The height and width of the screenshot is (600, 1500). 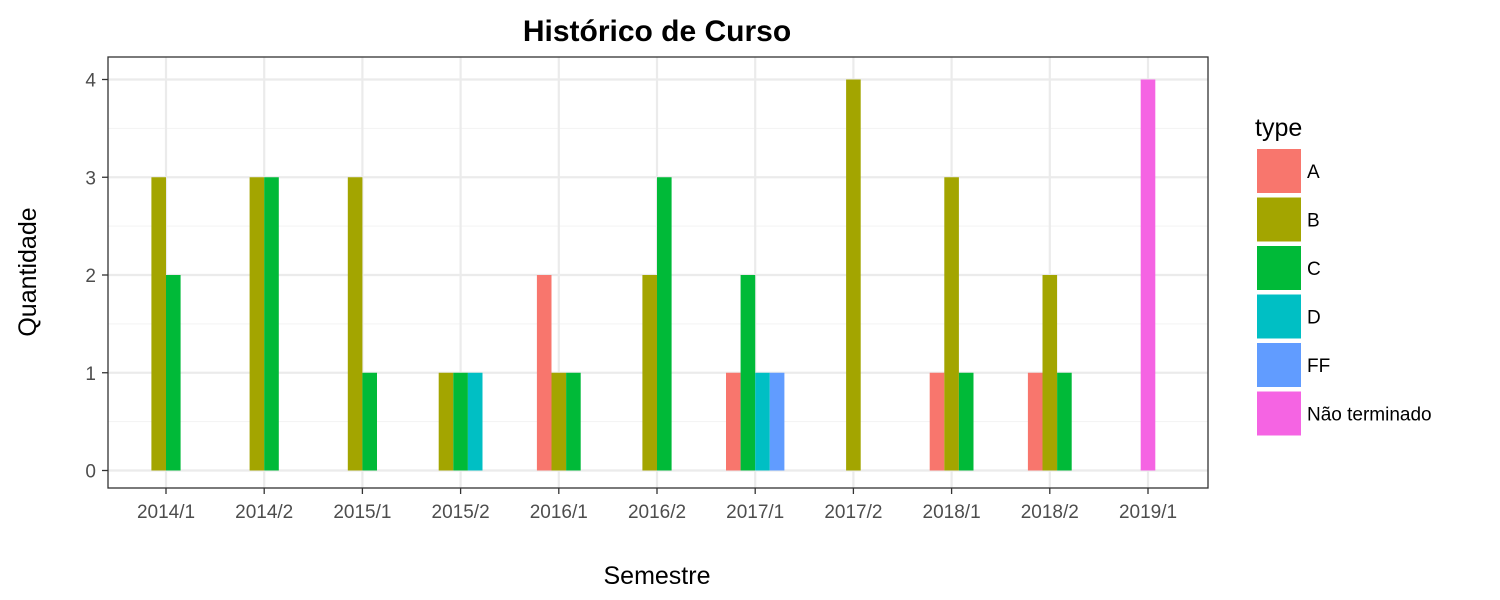 What do you see at coordinates (657, 512) in the screenshot?
I see `x-tick-label: 2016/2` at bounding box center [657, 512].